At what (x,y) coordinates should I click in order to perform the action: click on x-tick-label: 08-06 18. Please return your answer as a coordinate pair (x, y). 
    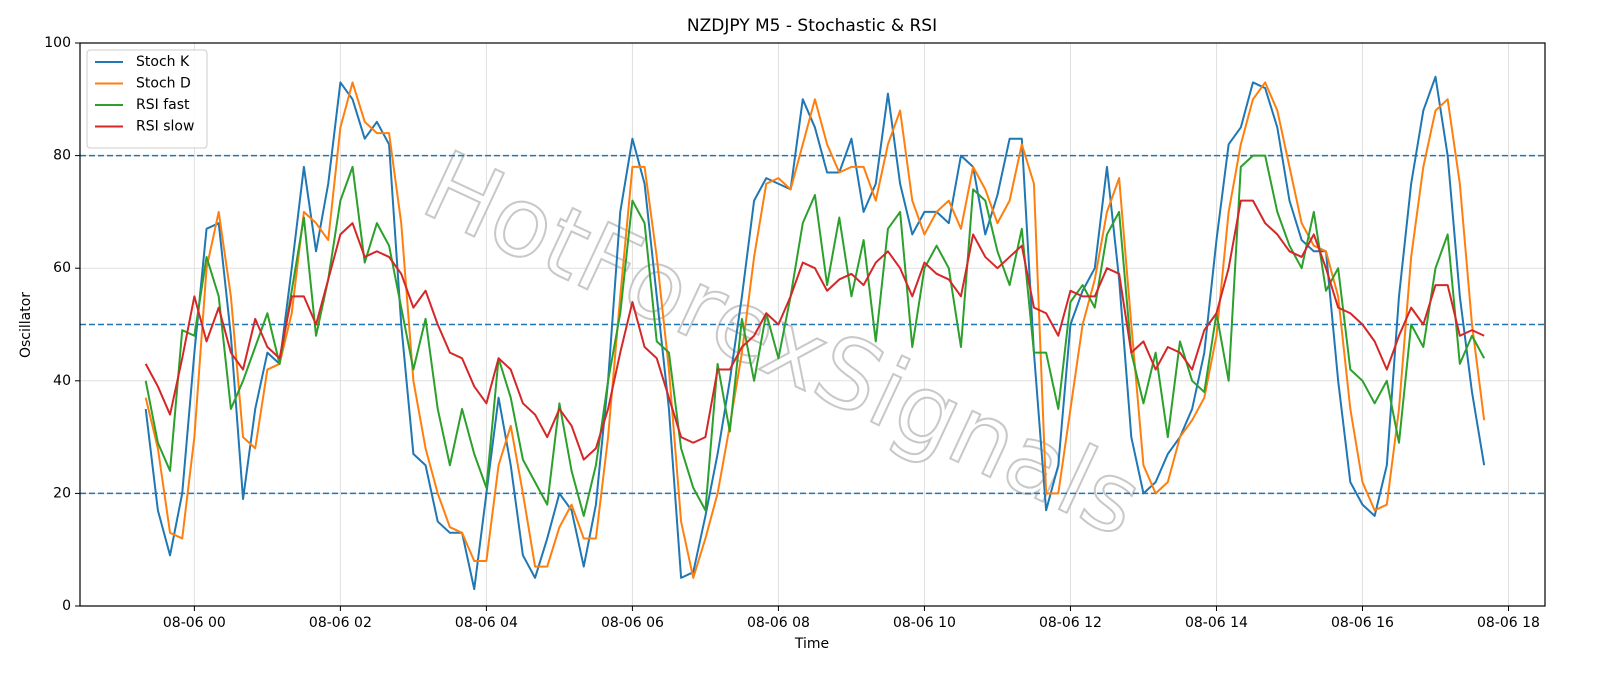
    Looking at the image, I should click on (1508, 623).